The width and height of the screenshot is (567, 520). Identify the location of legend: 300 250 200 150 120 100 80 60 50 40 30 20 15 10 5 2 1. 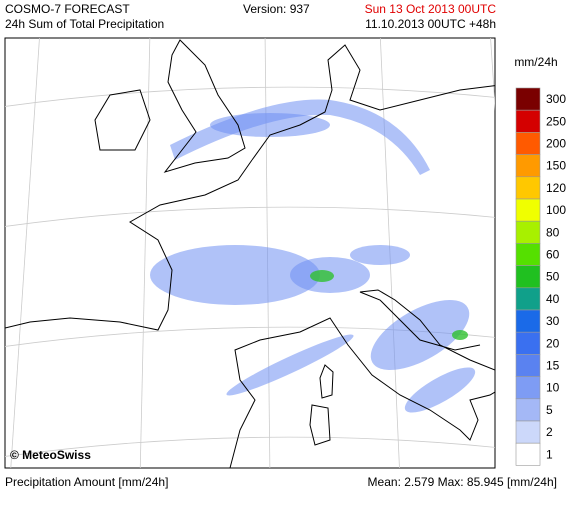
(540, 276).